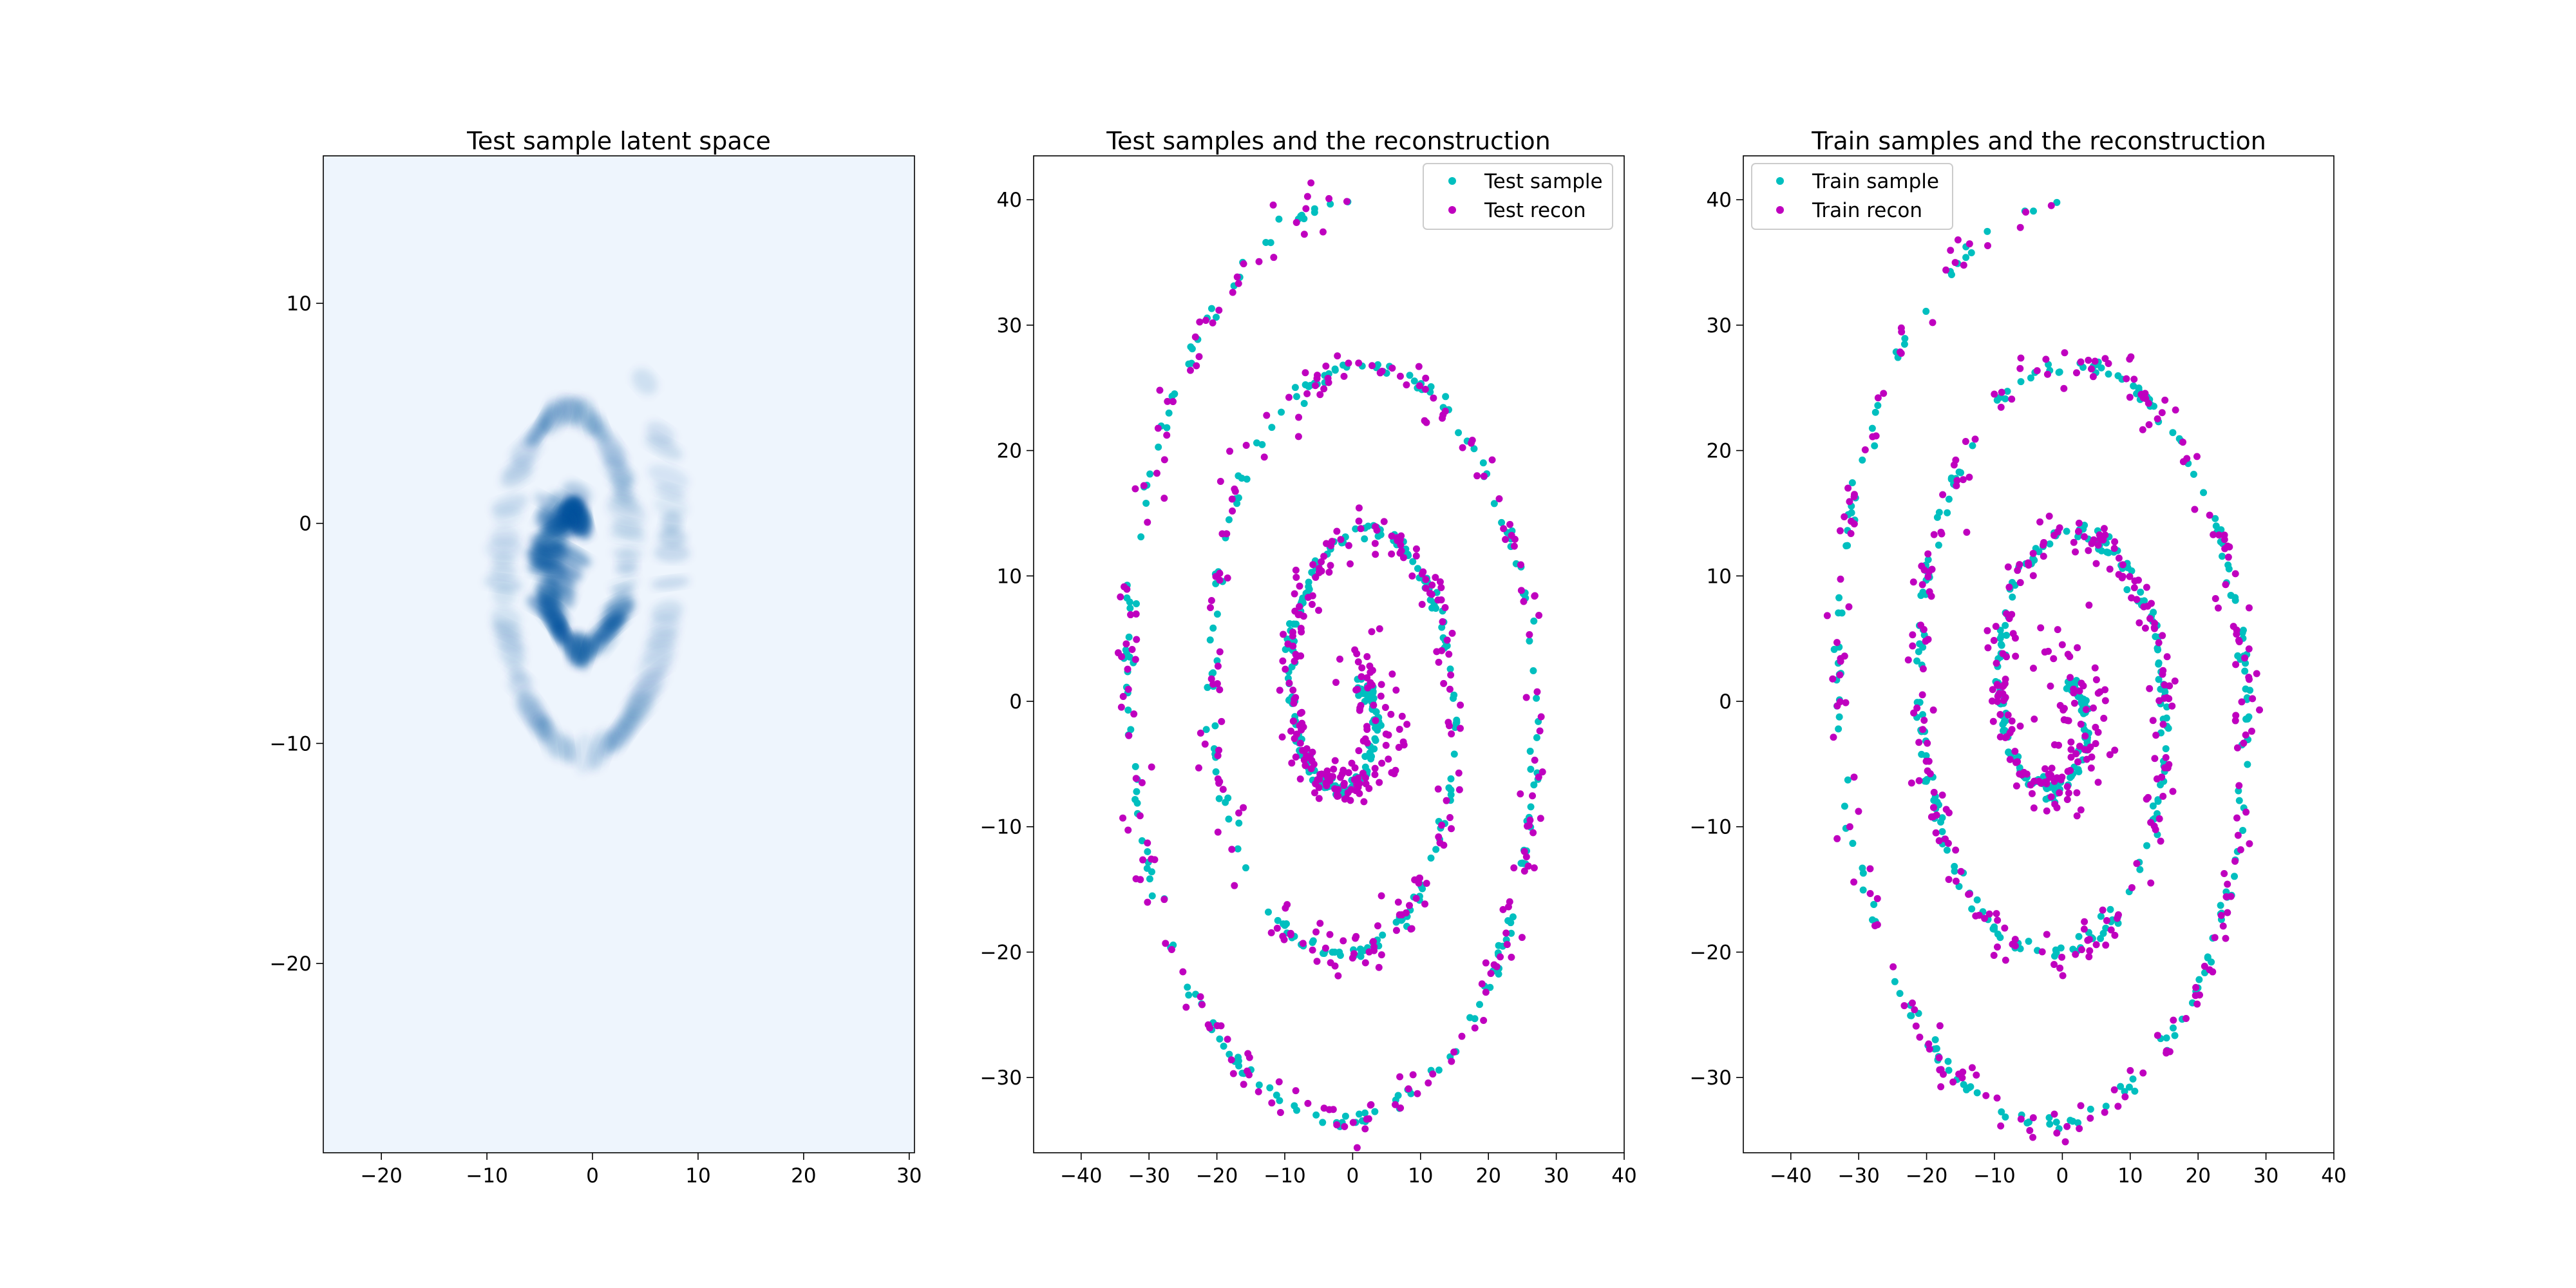  Describe the element at coordinates (1353, 1176) in the screenshot. I see `x-tick-label: 0` at that location.